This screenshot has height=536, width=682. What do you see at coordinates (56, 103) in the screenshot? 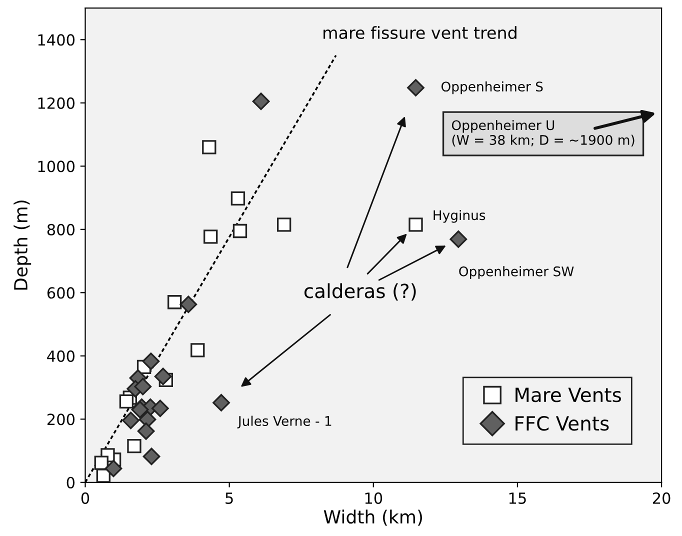
I see `y-tick-label: 1200` at bounding box center [56, 103].